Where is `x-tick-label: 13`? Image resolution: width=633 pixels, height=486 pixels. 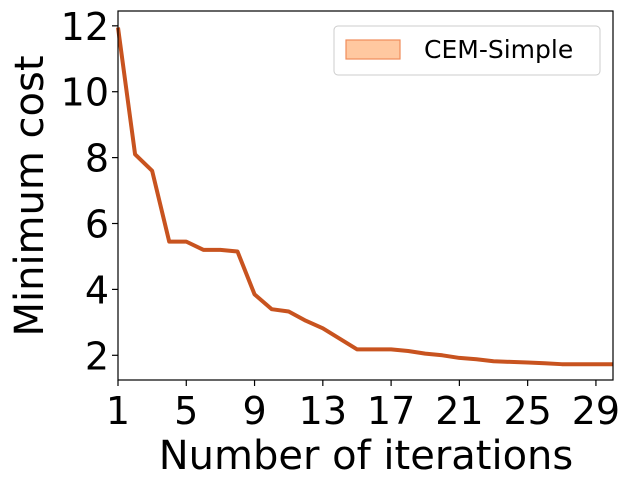
x-tick-label: 13 is located at coordinates (323, 411).